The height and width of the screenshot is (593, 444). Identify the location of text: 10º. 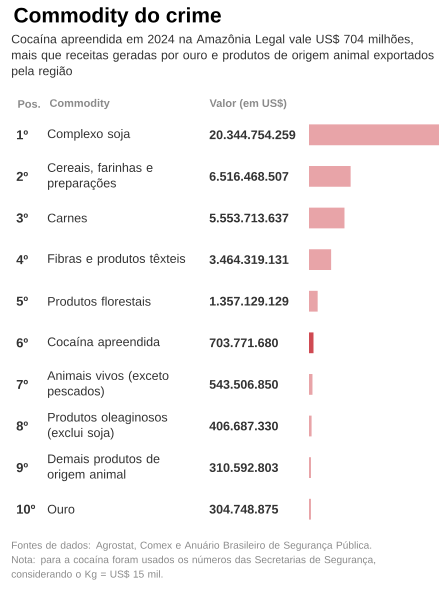
(26, 509).